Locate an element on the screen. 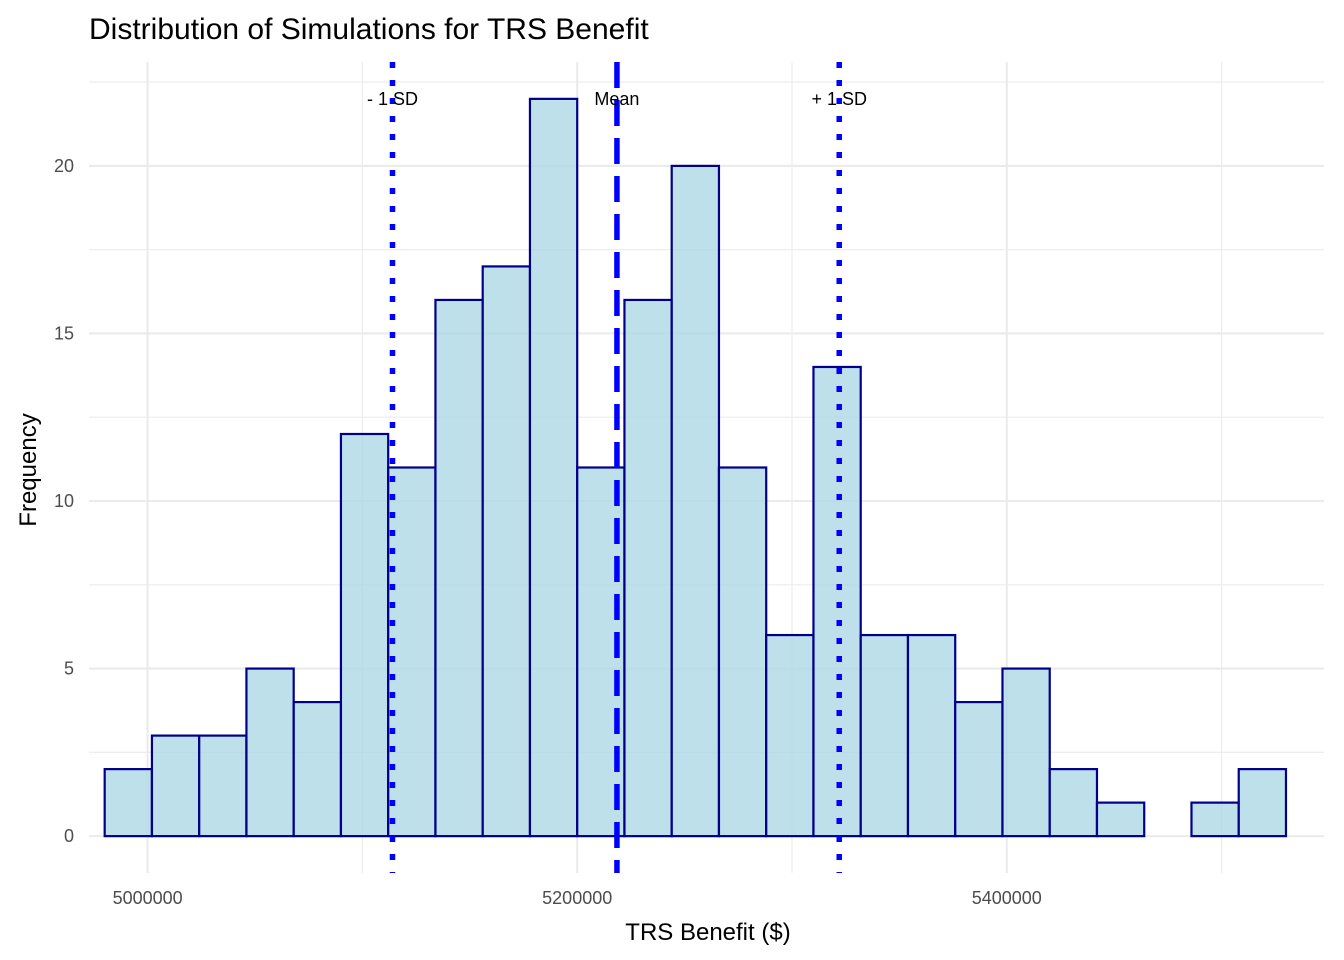  x-tick-label: 5400000 is located at coordinates (1007, 898).